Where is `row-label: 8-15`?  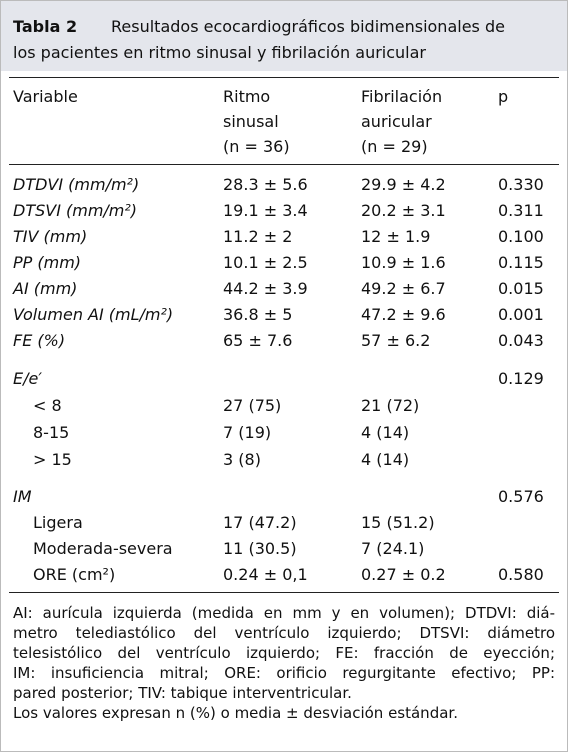
row-label: 8-15 is located at coordinates (51, 432).